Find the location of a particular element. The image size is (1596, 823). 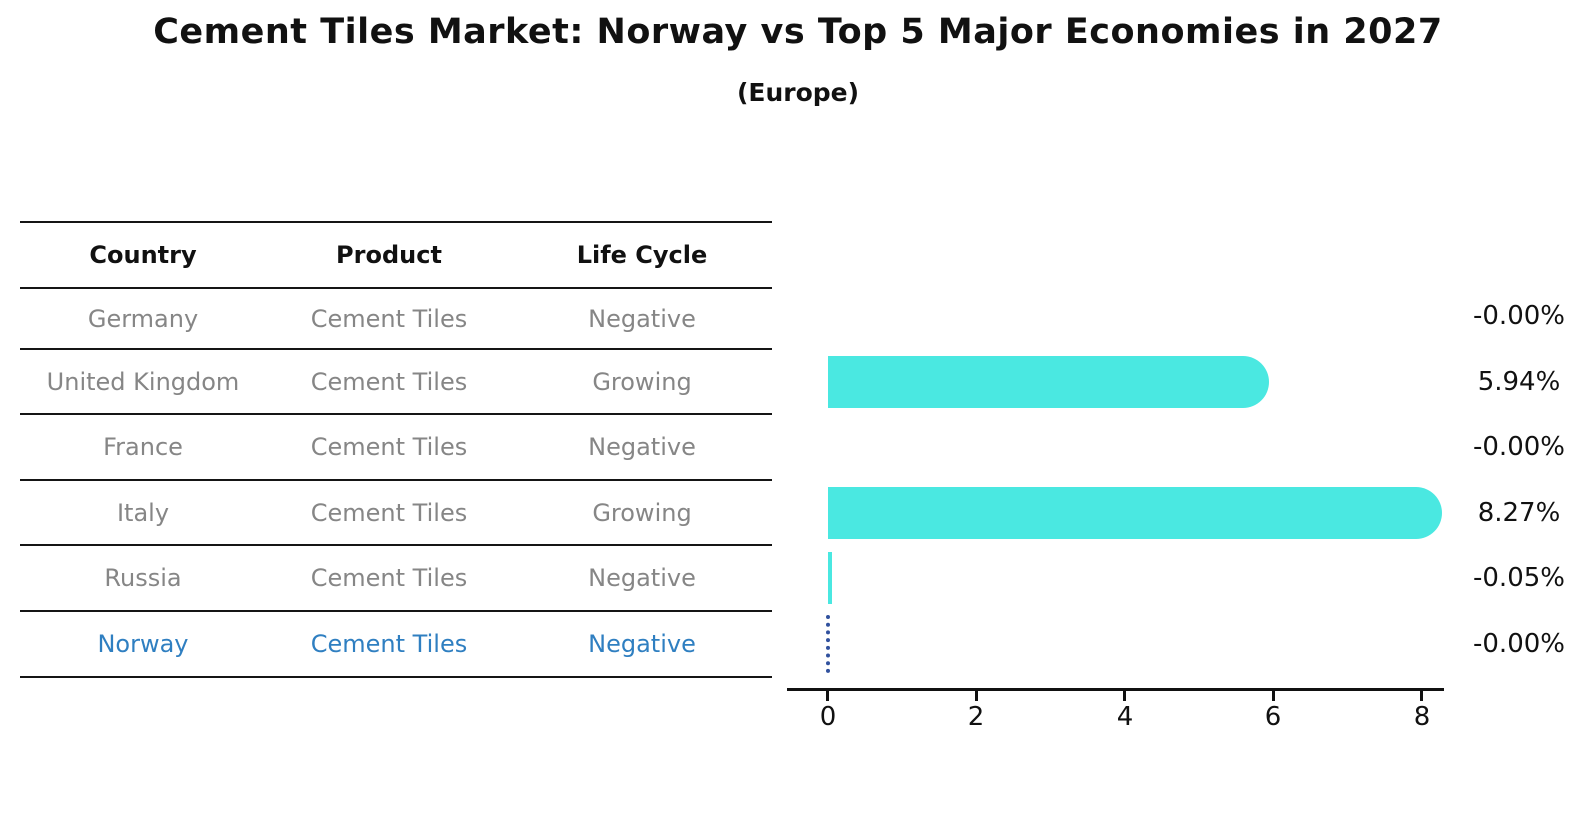

cell-country: Italy is located at coordinates (143, 512).